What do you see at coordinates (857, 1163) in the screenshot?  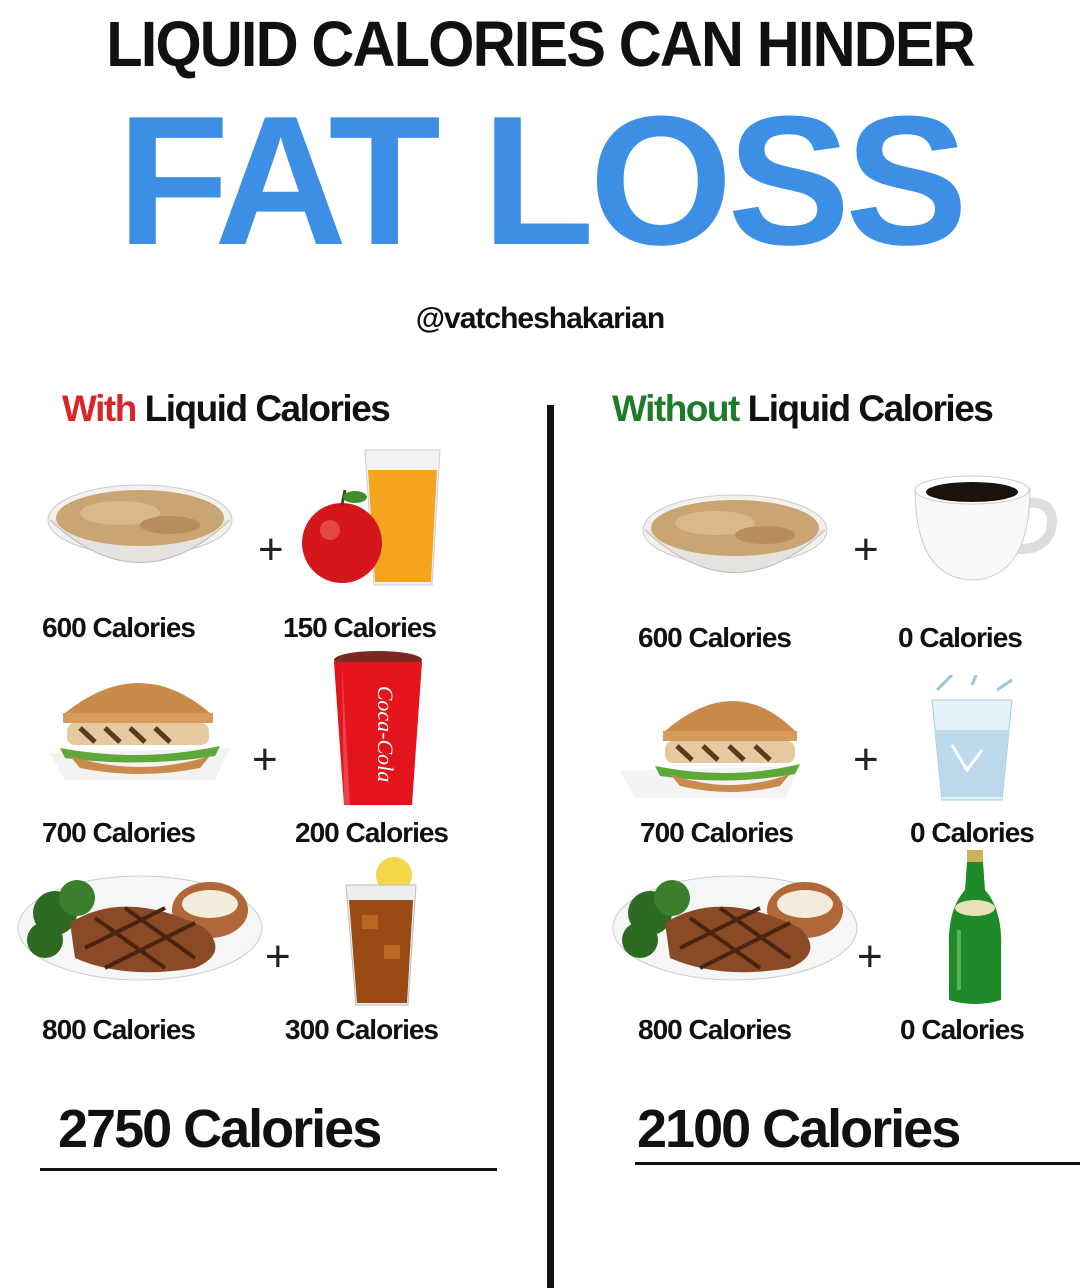 I see `right-total-underline` at bounding box center [857, 1163].